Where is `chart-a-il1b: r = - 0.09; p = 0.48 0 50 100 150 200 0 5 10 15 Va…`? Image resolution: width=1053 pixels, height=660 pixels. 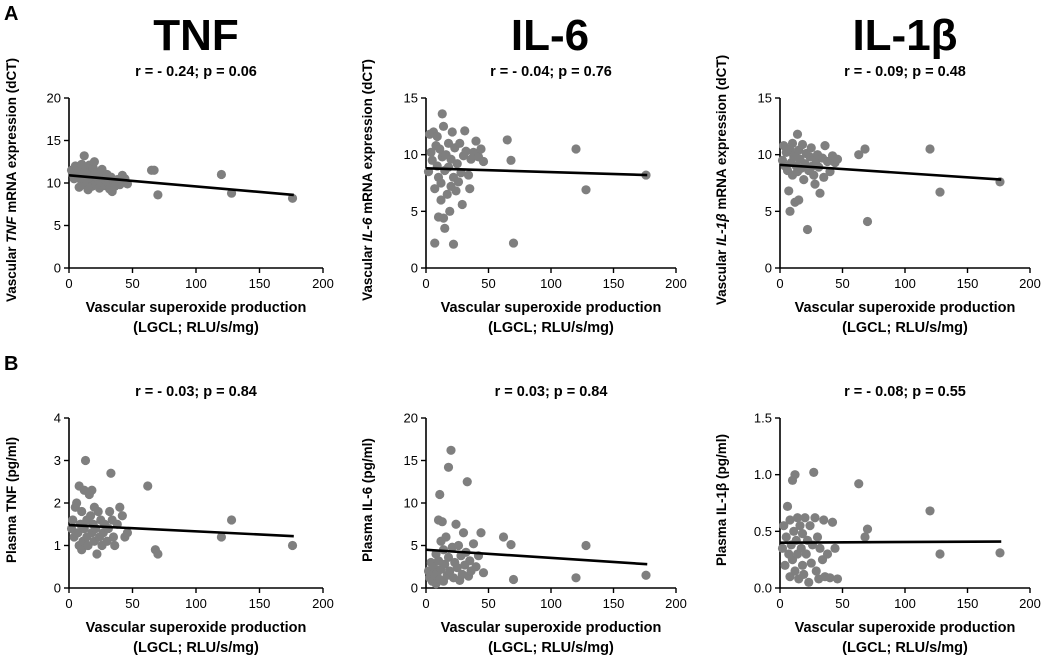
chart-a-il1b: r = - 0.09; p = 0.48 0 50 100 150 200 0 5 10 15 Va… is located at coordinates (877, 195).